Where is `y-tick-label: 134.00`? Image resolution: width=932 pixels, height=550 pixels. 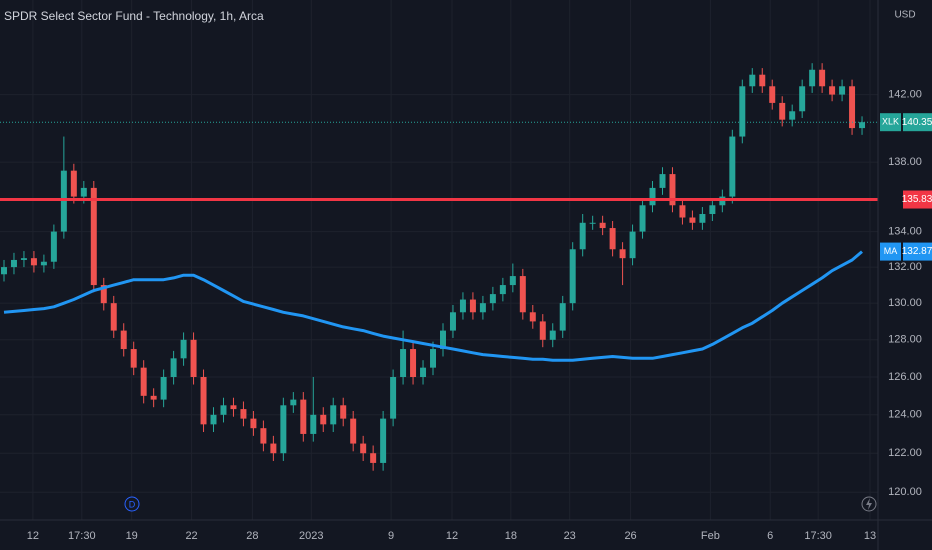 y-tick-label: 134.00 is located at coordinates (905, 231).